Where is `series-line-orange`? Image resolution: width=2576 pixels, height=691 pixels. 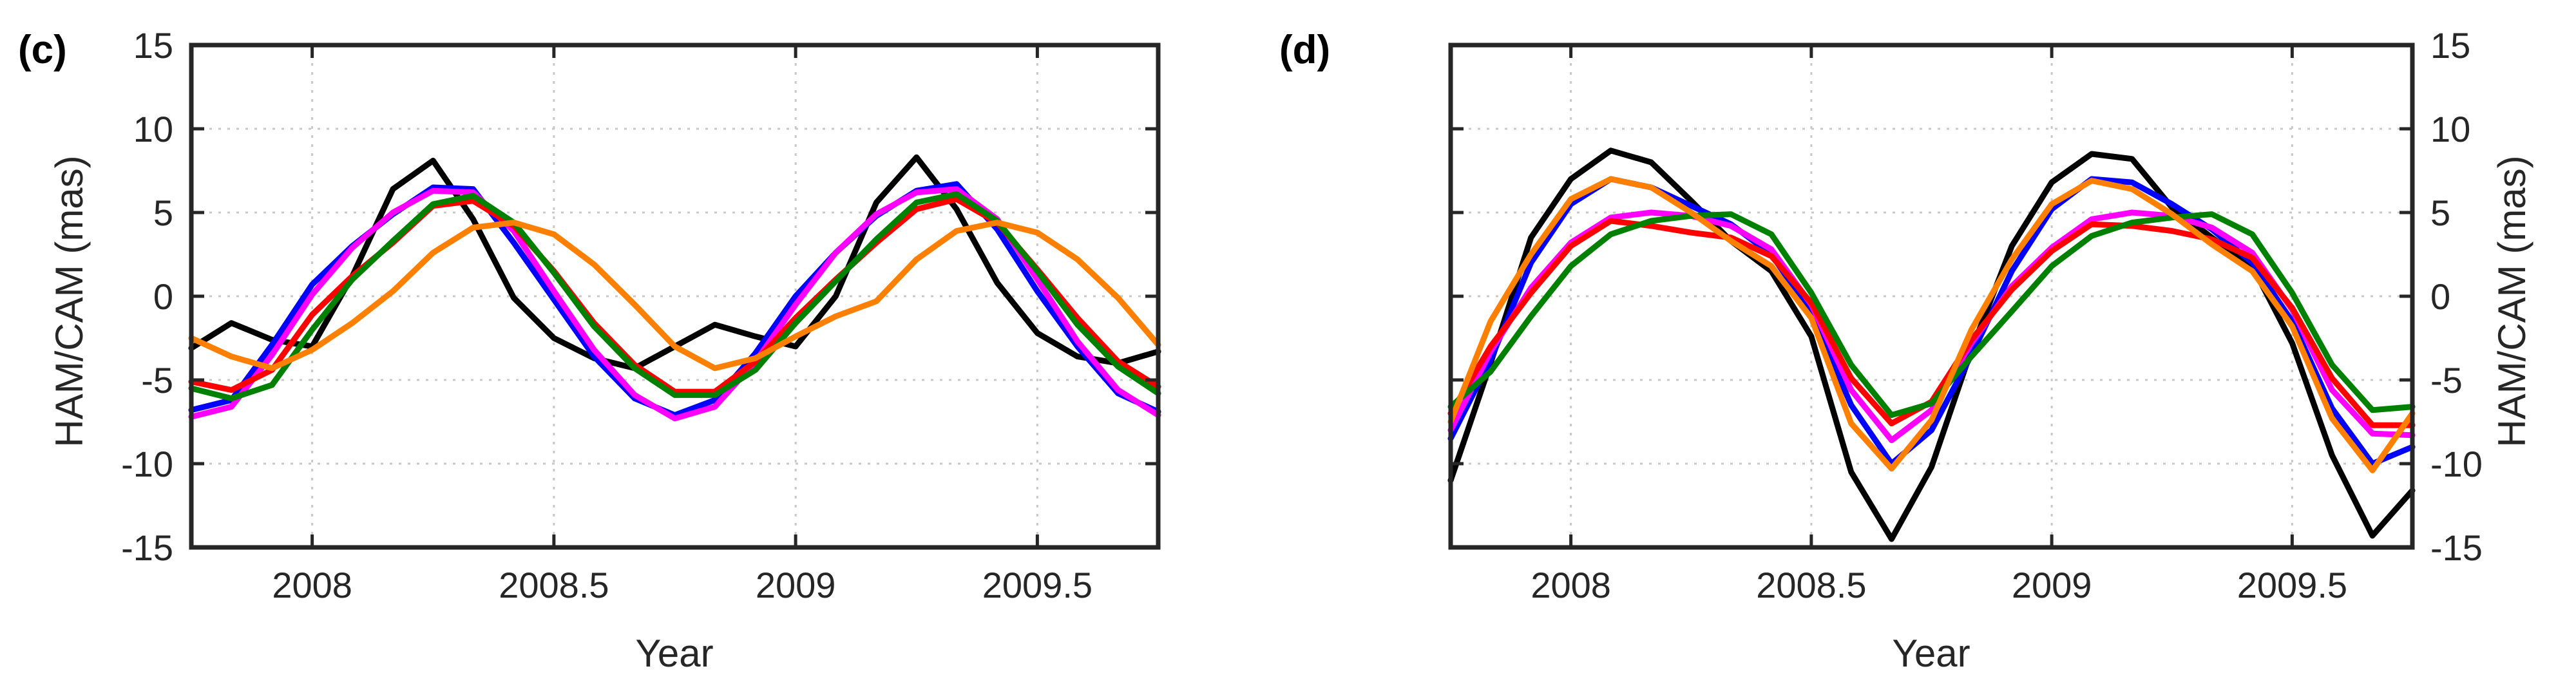
series-line-orange is located at coordinates (674, 296).